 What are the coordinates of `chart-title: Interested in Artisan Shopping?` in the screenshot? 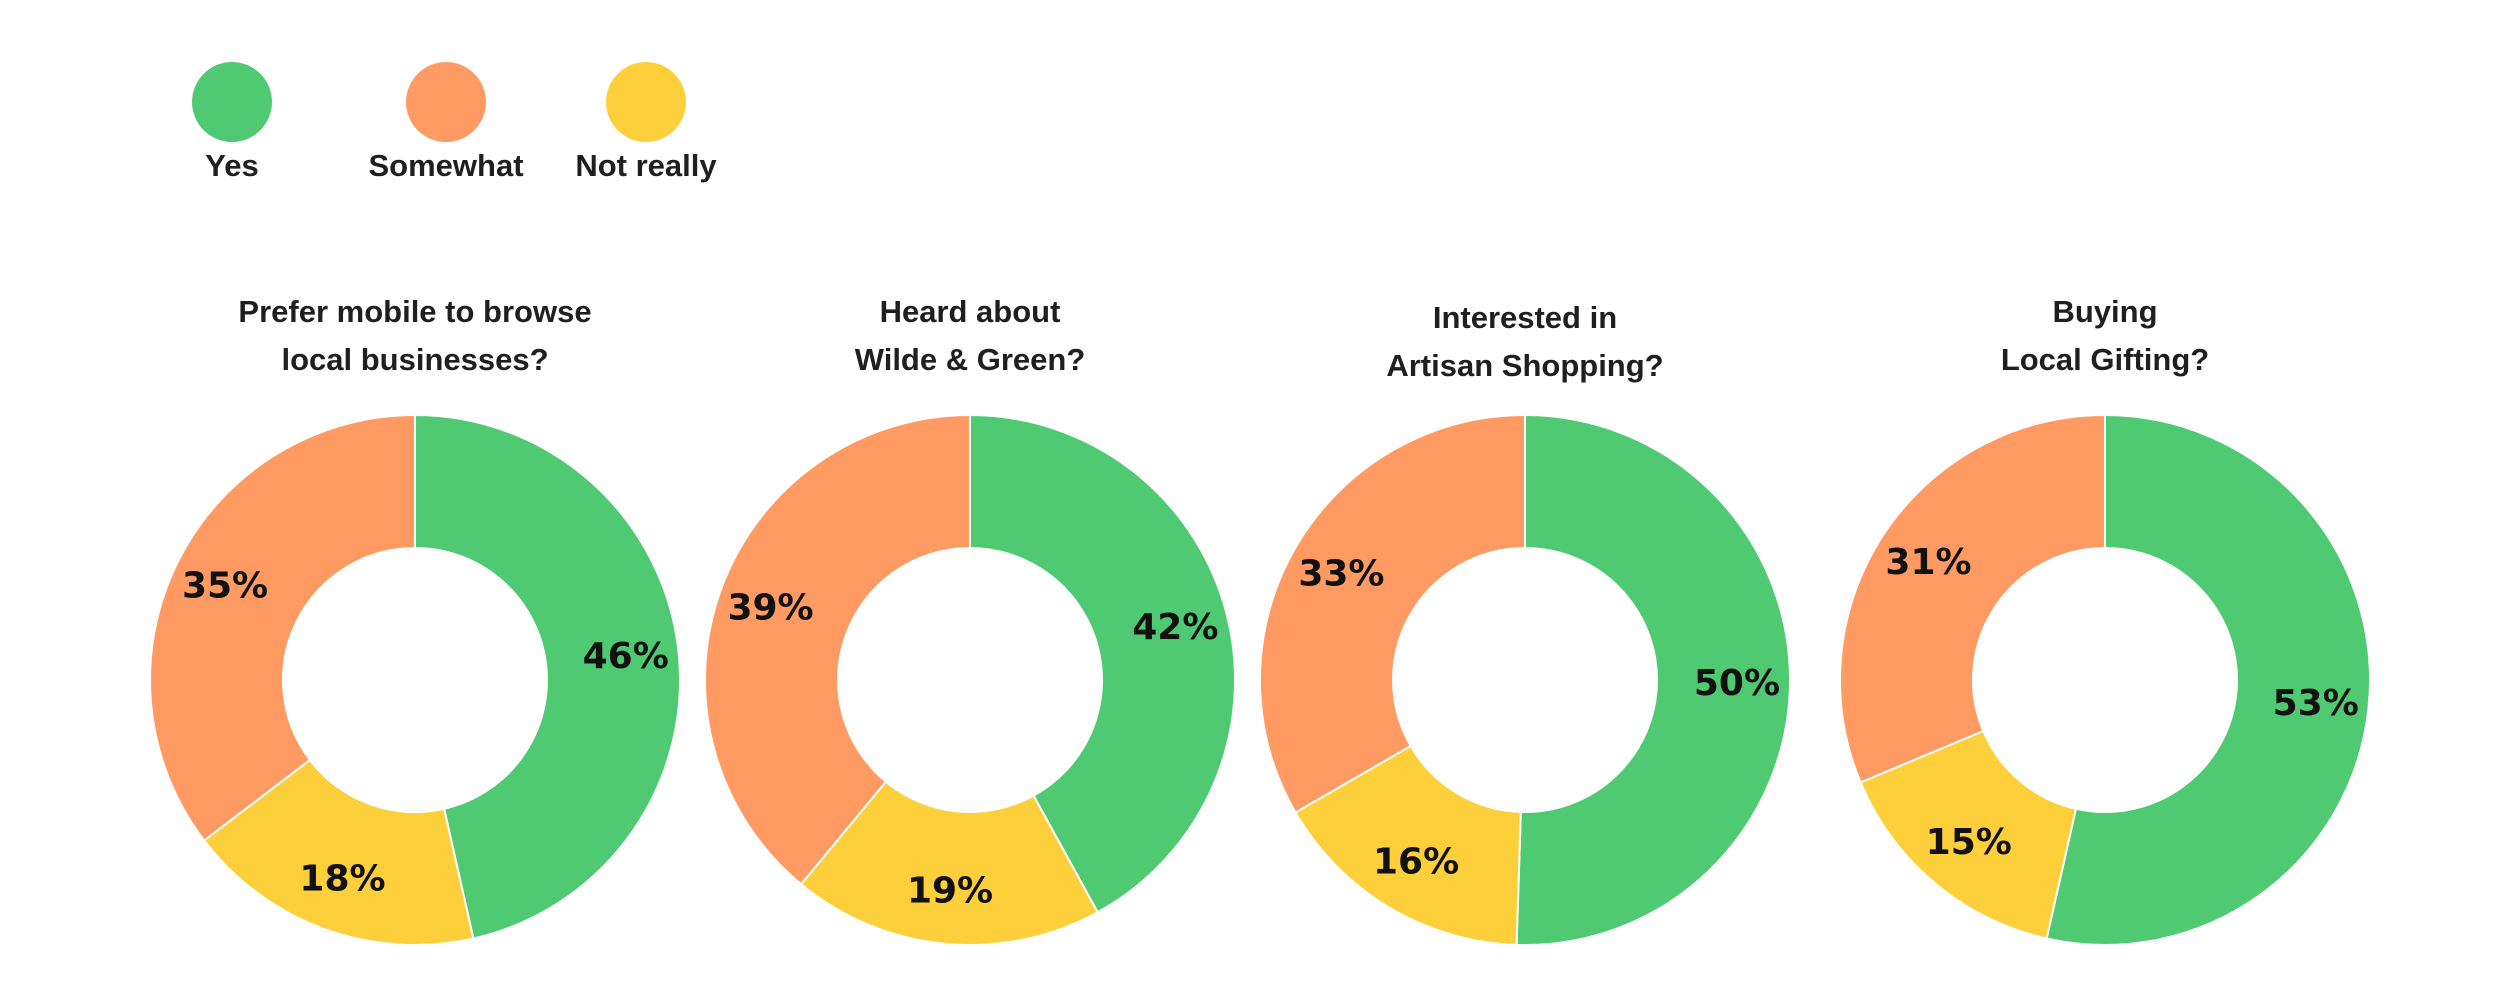 It's located at (1525, 342).